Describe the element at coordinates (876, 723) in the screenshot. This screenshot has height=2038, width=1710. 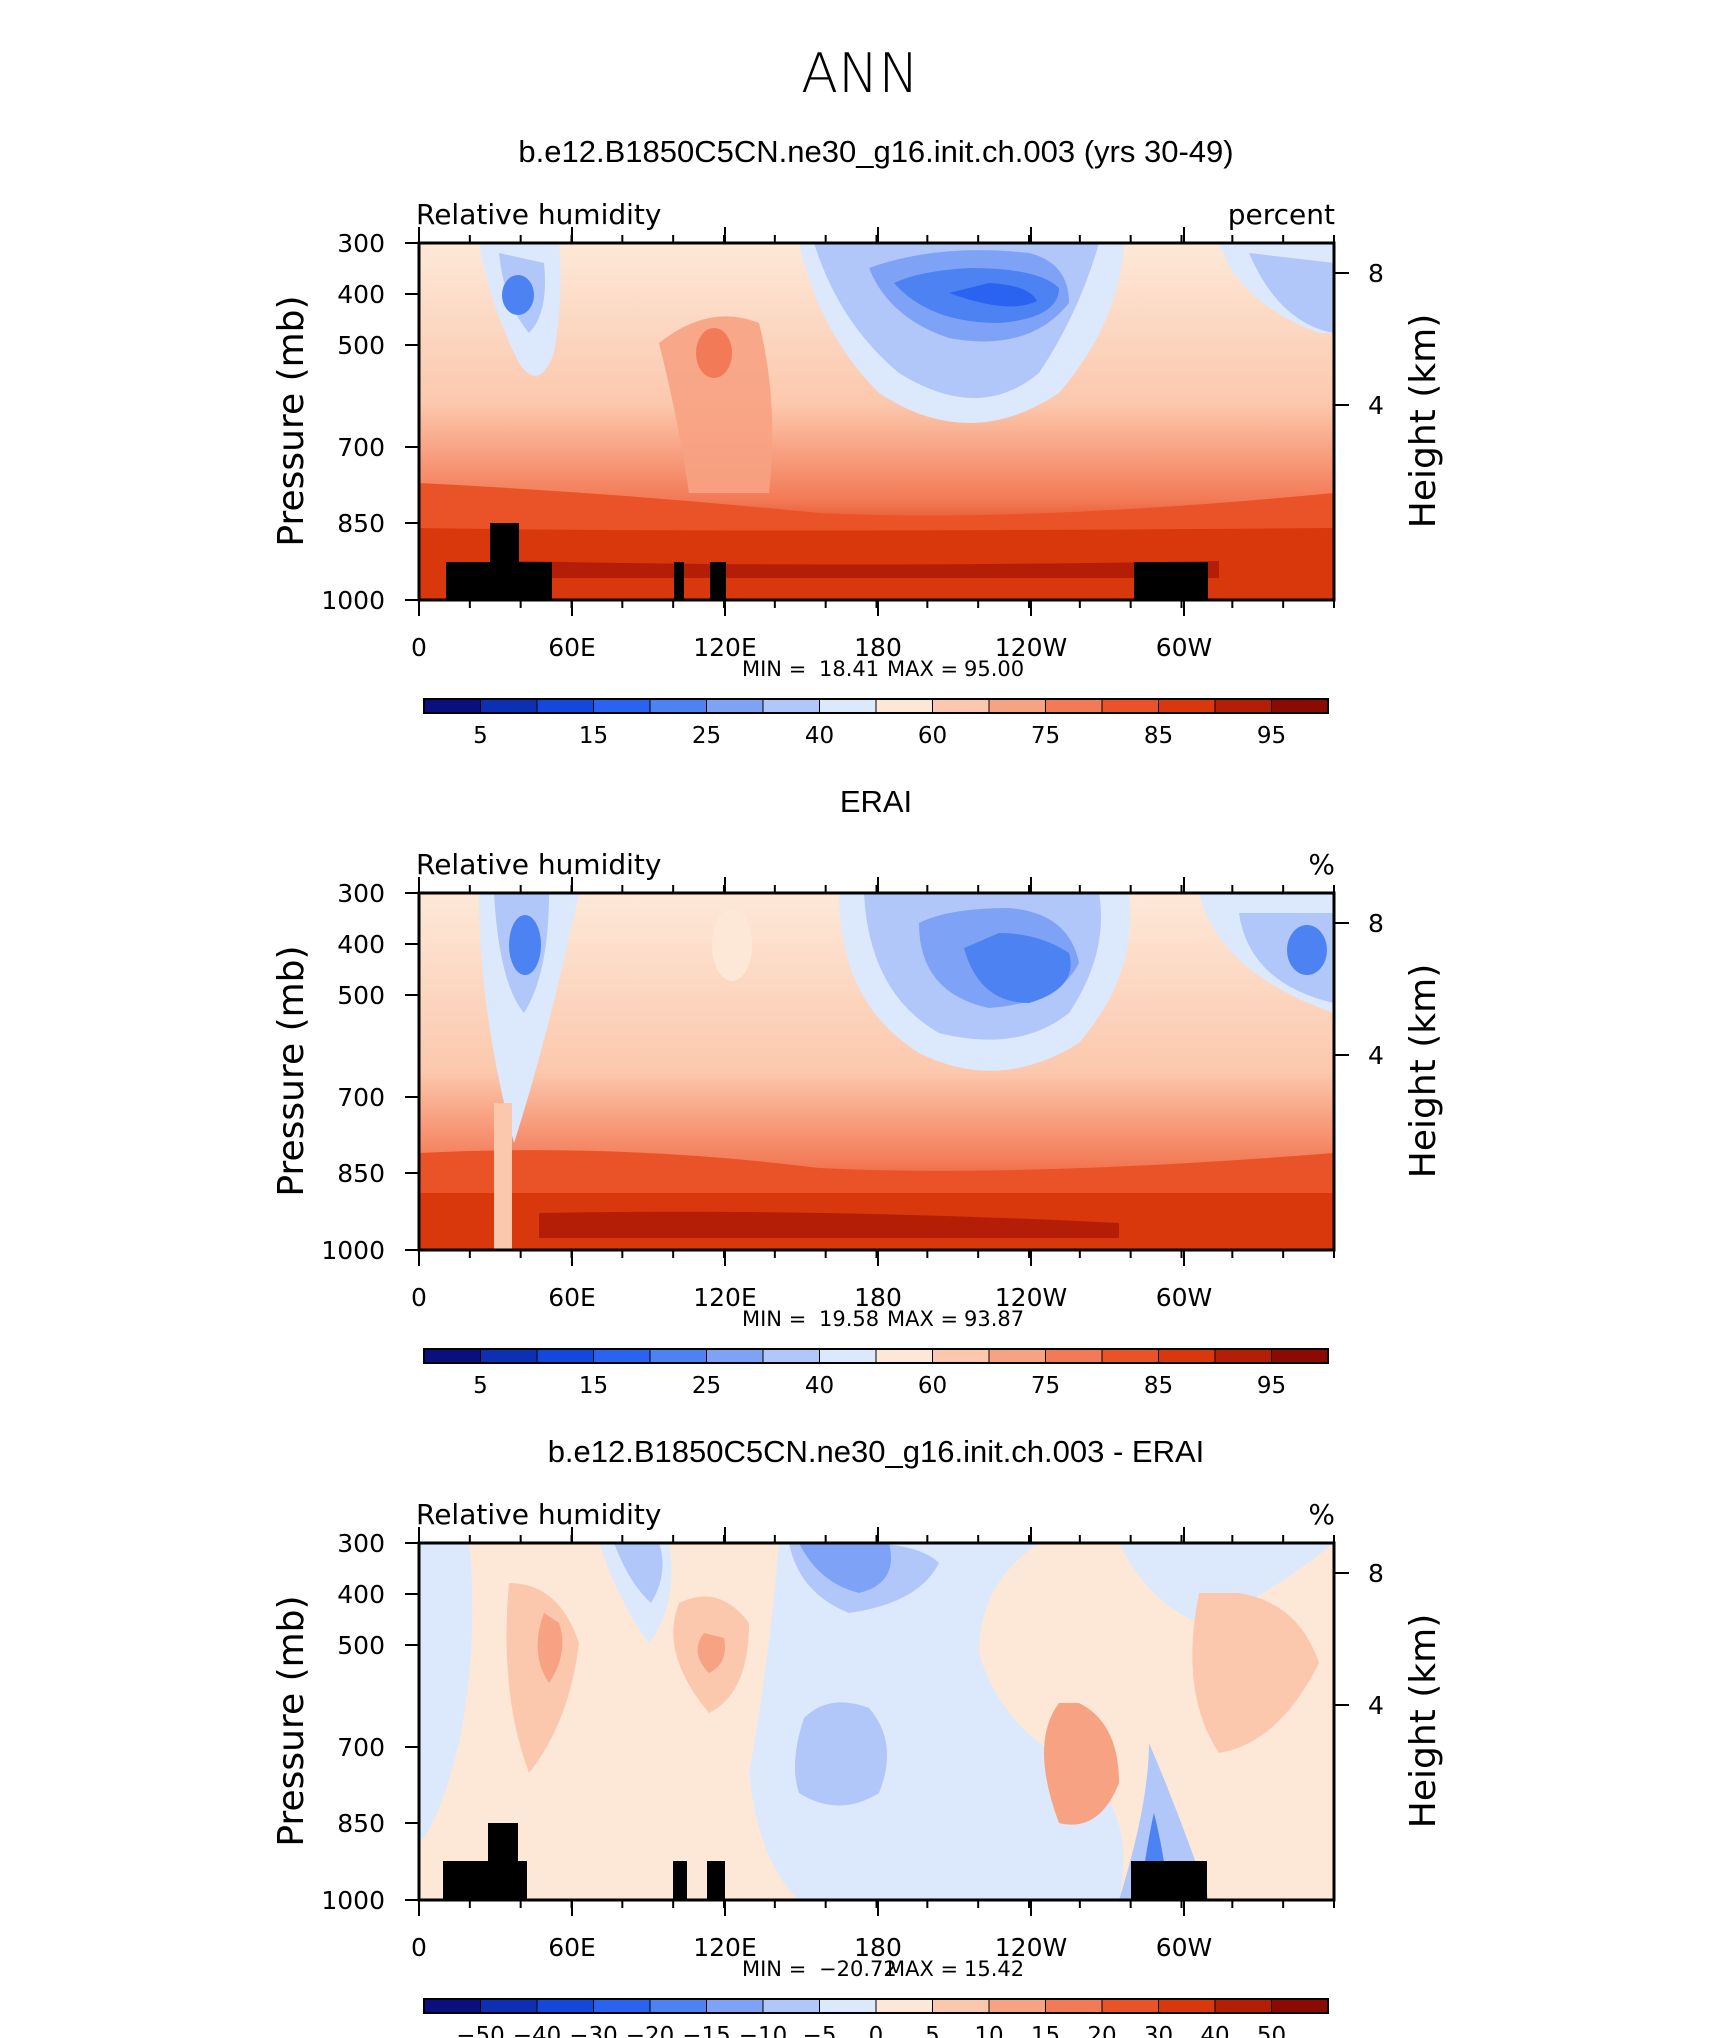
I see `colorbar: 5 15 25 40 60 75 85 95` at that location.